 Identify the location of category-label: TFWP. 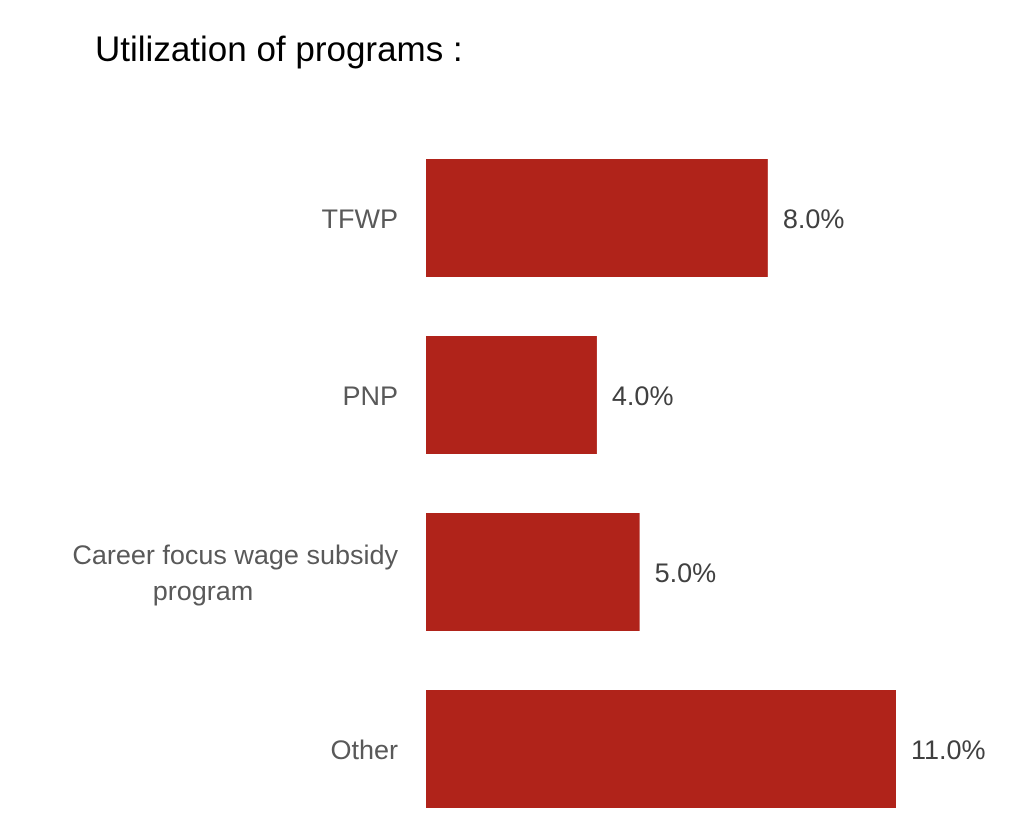
(360, 219).